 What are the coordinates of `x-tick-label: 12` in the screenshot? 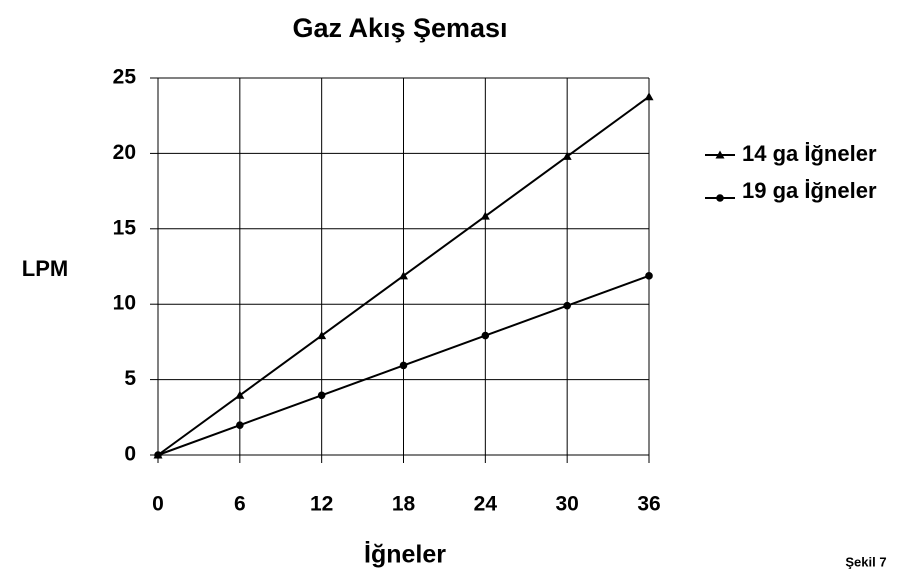 It's located at (321, 504).